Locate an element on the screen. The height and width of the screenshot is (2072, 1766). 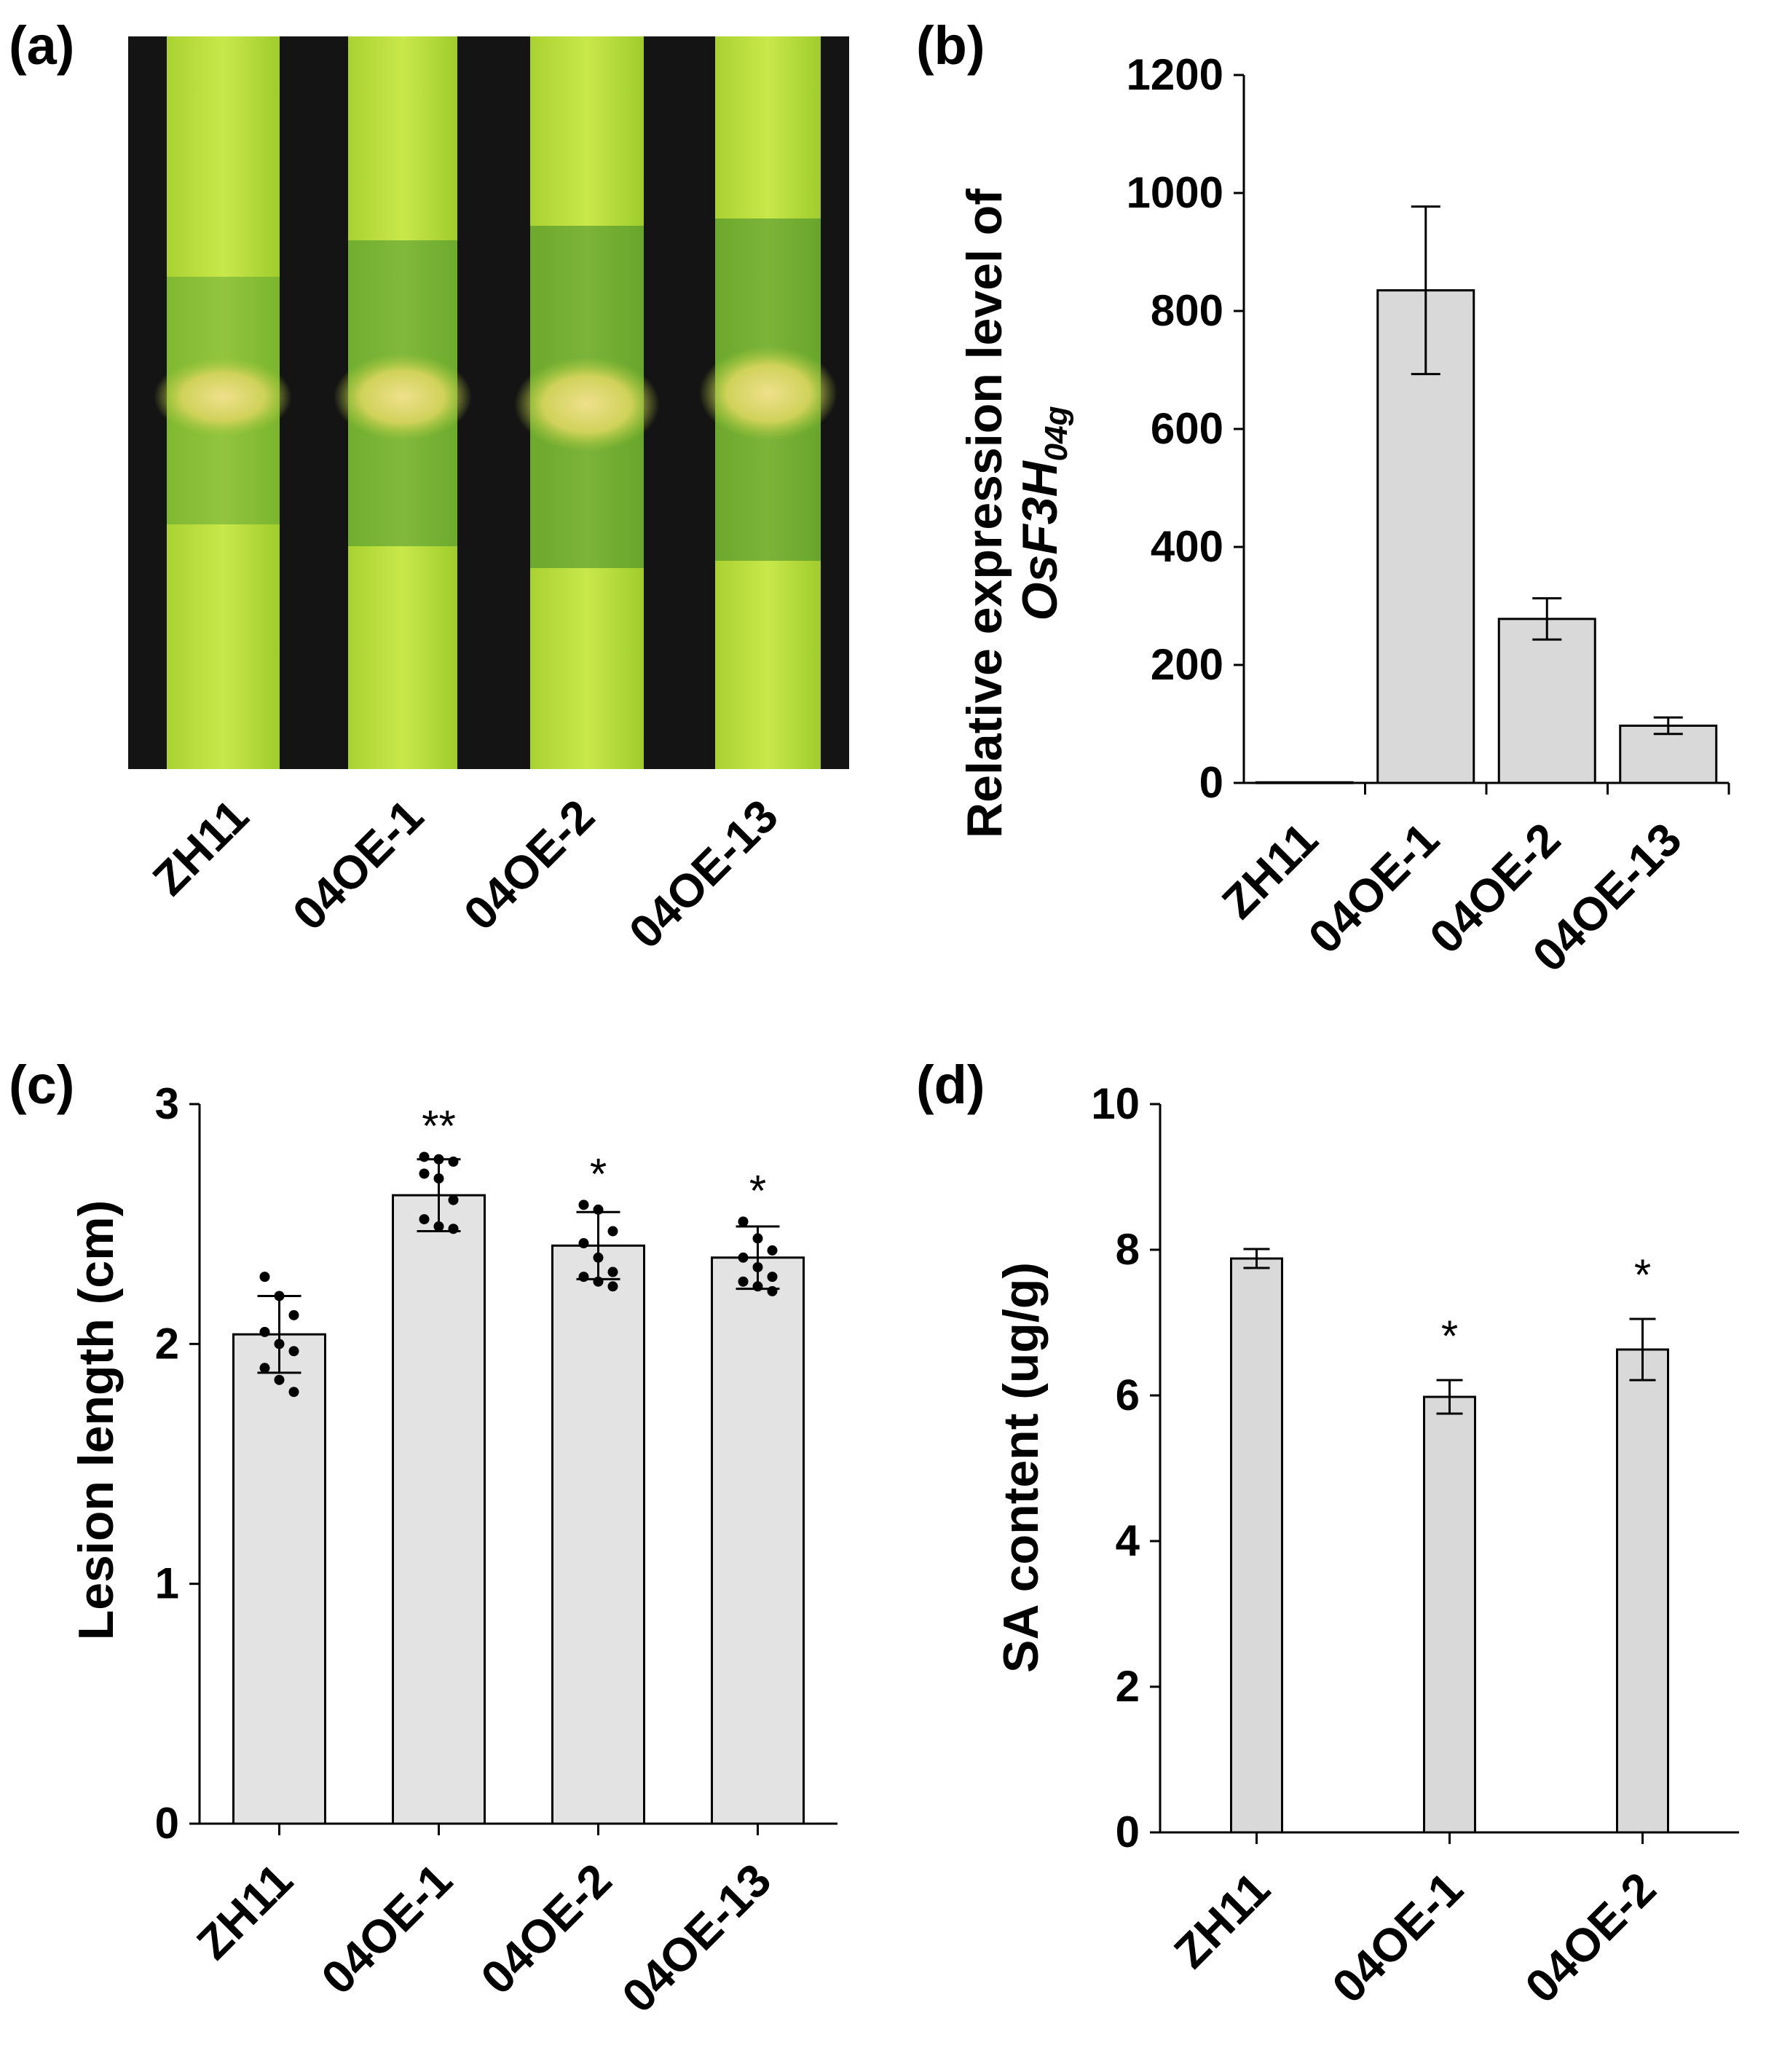
photo-label-04oe-2: 04OE-2 is located at coordinates (529, 864).